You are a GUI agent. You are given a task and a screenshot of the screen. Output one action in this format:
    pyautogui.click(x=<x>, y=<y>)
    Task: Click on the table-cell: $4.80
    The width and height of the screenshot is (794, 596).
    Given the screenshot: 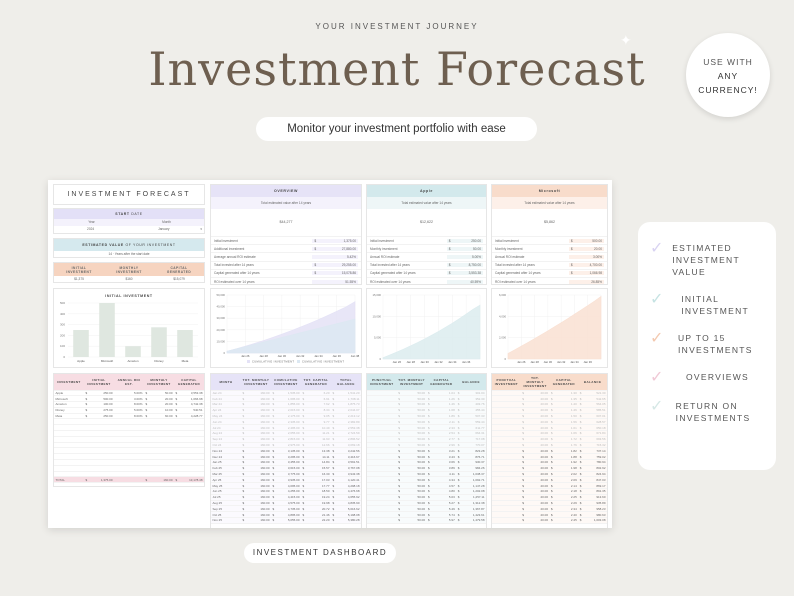 What is the action you would take?
    pyautogui.click(x=441, y=491)
    